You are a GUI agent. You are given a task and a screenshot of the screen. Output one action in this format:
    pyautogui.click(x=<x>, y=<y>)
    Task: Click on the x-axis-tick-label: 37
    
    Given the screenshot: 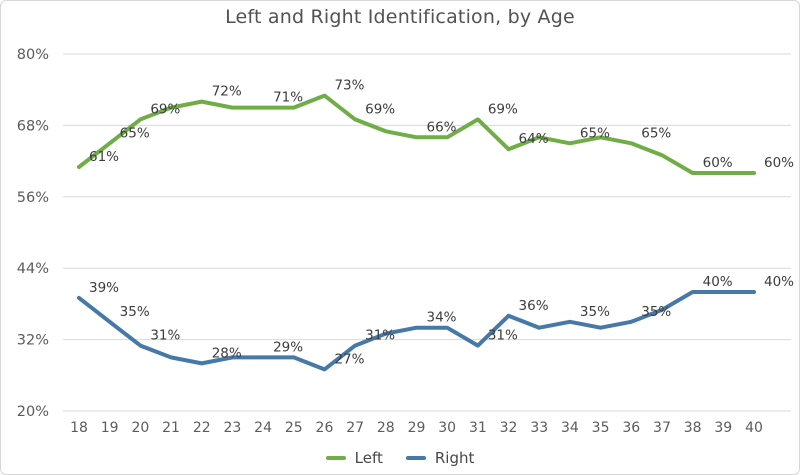 What is the action you would take?
    pyautogui.click(x=662, y=428)
    